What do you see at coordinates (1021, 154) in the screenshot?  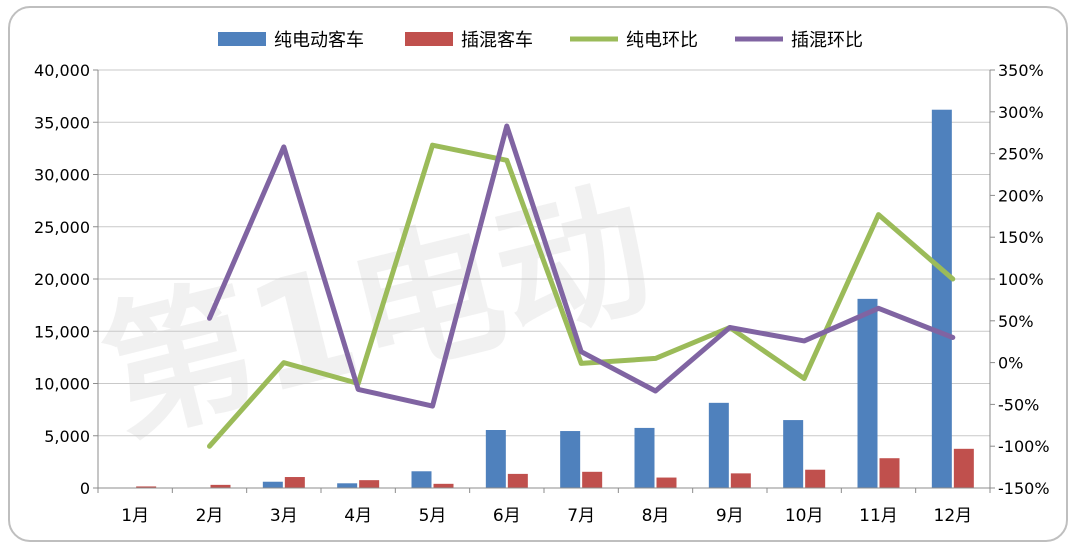 I see `right-tick-label: 250%` at bounding box center [1021, 154].